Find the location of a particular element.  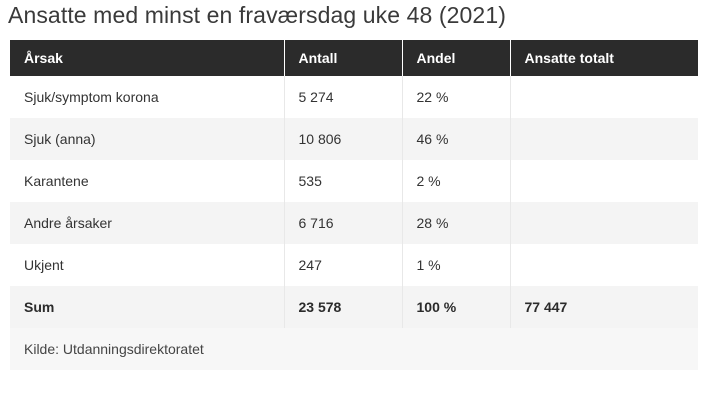

cell-andel: 46 % is located at coordinates (456, 139).